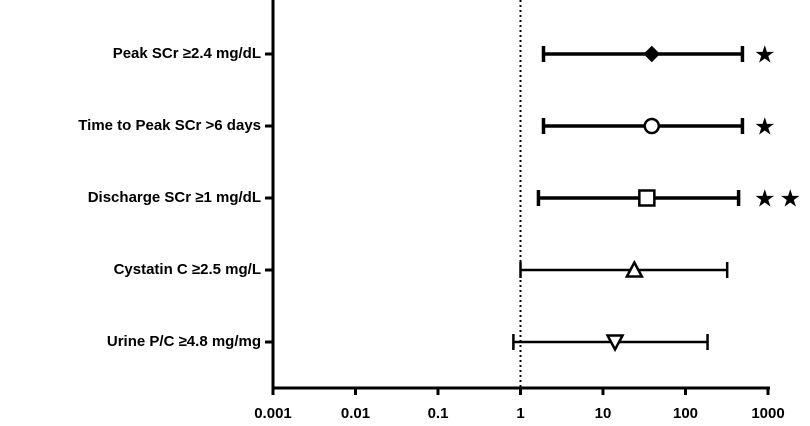  Describe the element at coordinates (520, 413) in the screenshot. I see `x-tick-label: 1` at that location.